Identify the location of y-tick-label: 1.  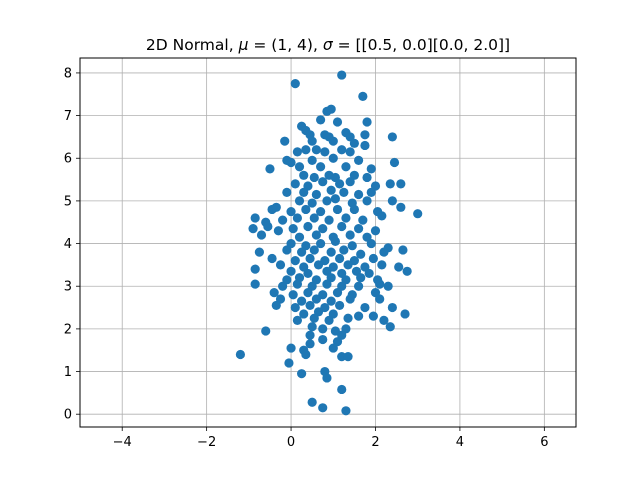
(68, 372).